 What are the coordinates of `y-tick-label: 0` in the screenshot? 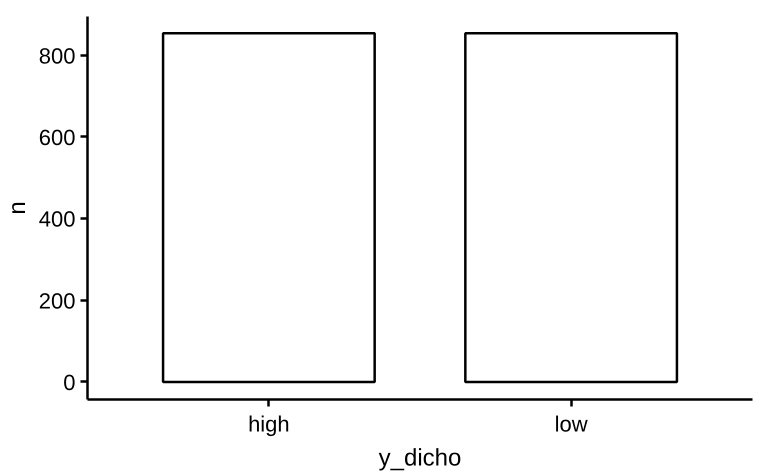 It's located at (69, 382).